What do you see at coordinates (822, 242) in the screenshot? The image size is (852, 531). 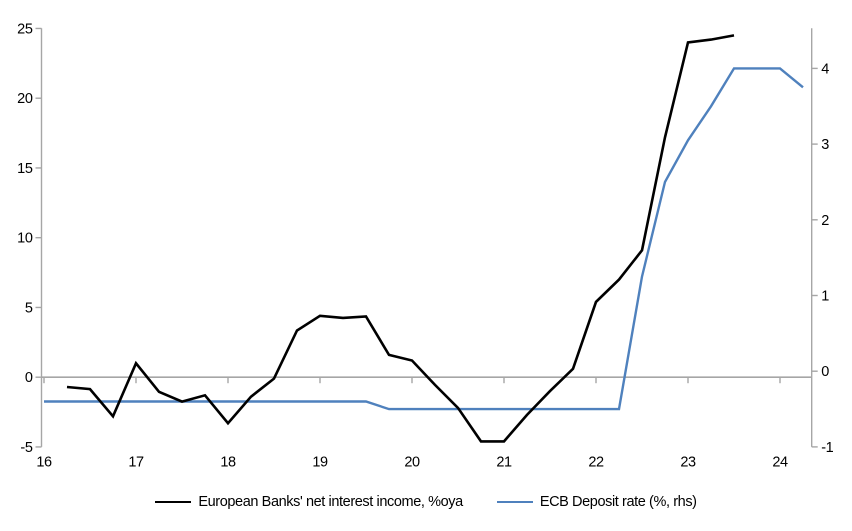 I see `y-axis-right: 4 3 2 1 0 -1` at bounding box center [822, 242].